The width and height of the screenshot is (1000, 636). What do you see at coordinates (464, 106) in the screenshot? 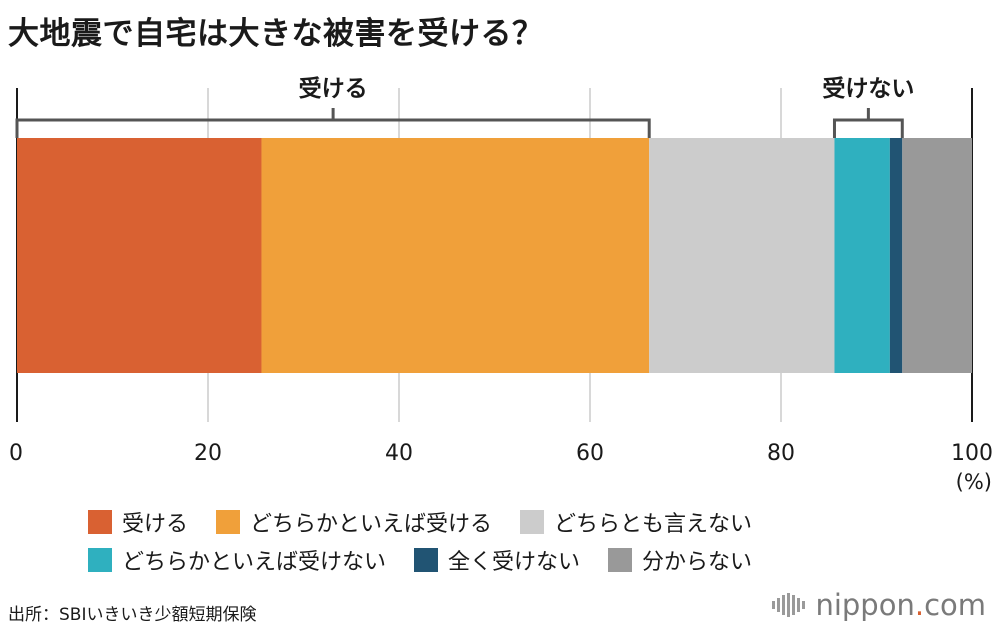
I see `bracket-annotations: 受ける 受けない` at bounding box center [464, 106].